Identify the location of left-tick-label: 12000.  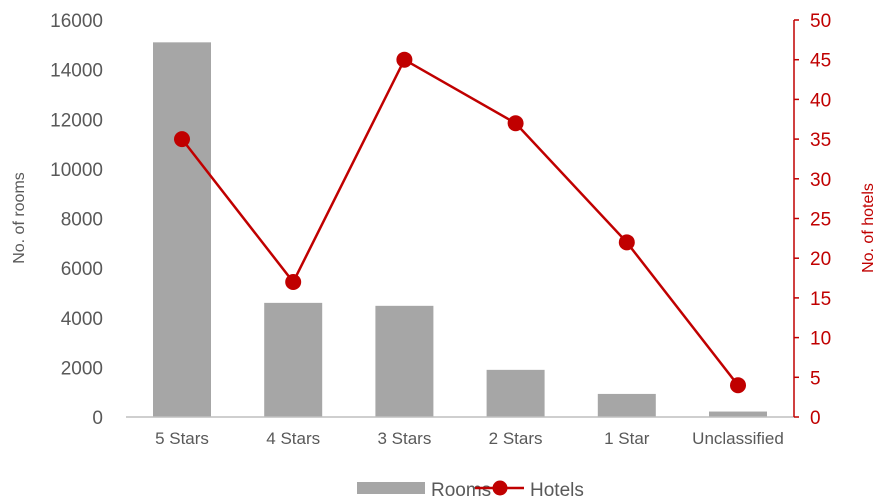
(76, 120).